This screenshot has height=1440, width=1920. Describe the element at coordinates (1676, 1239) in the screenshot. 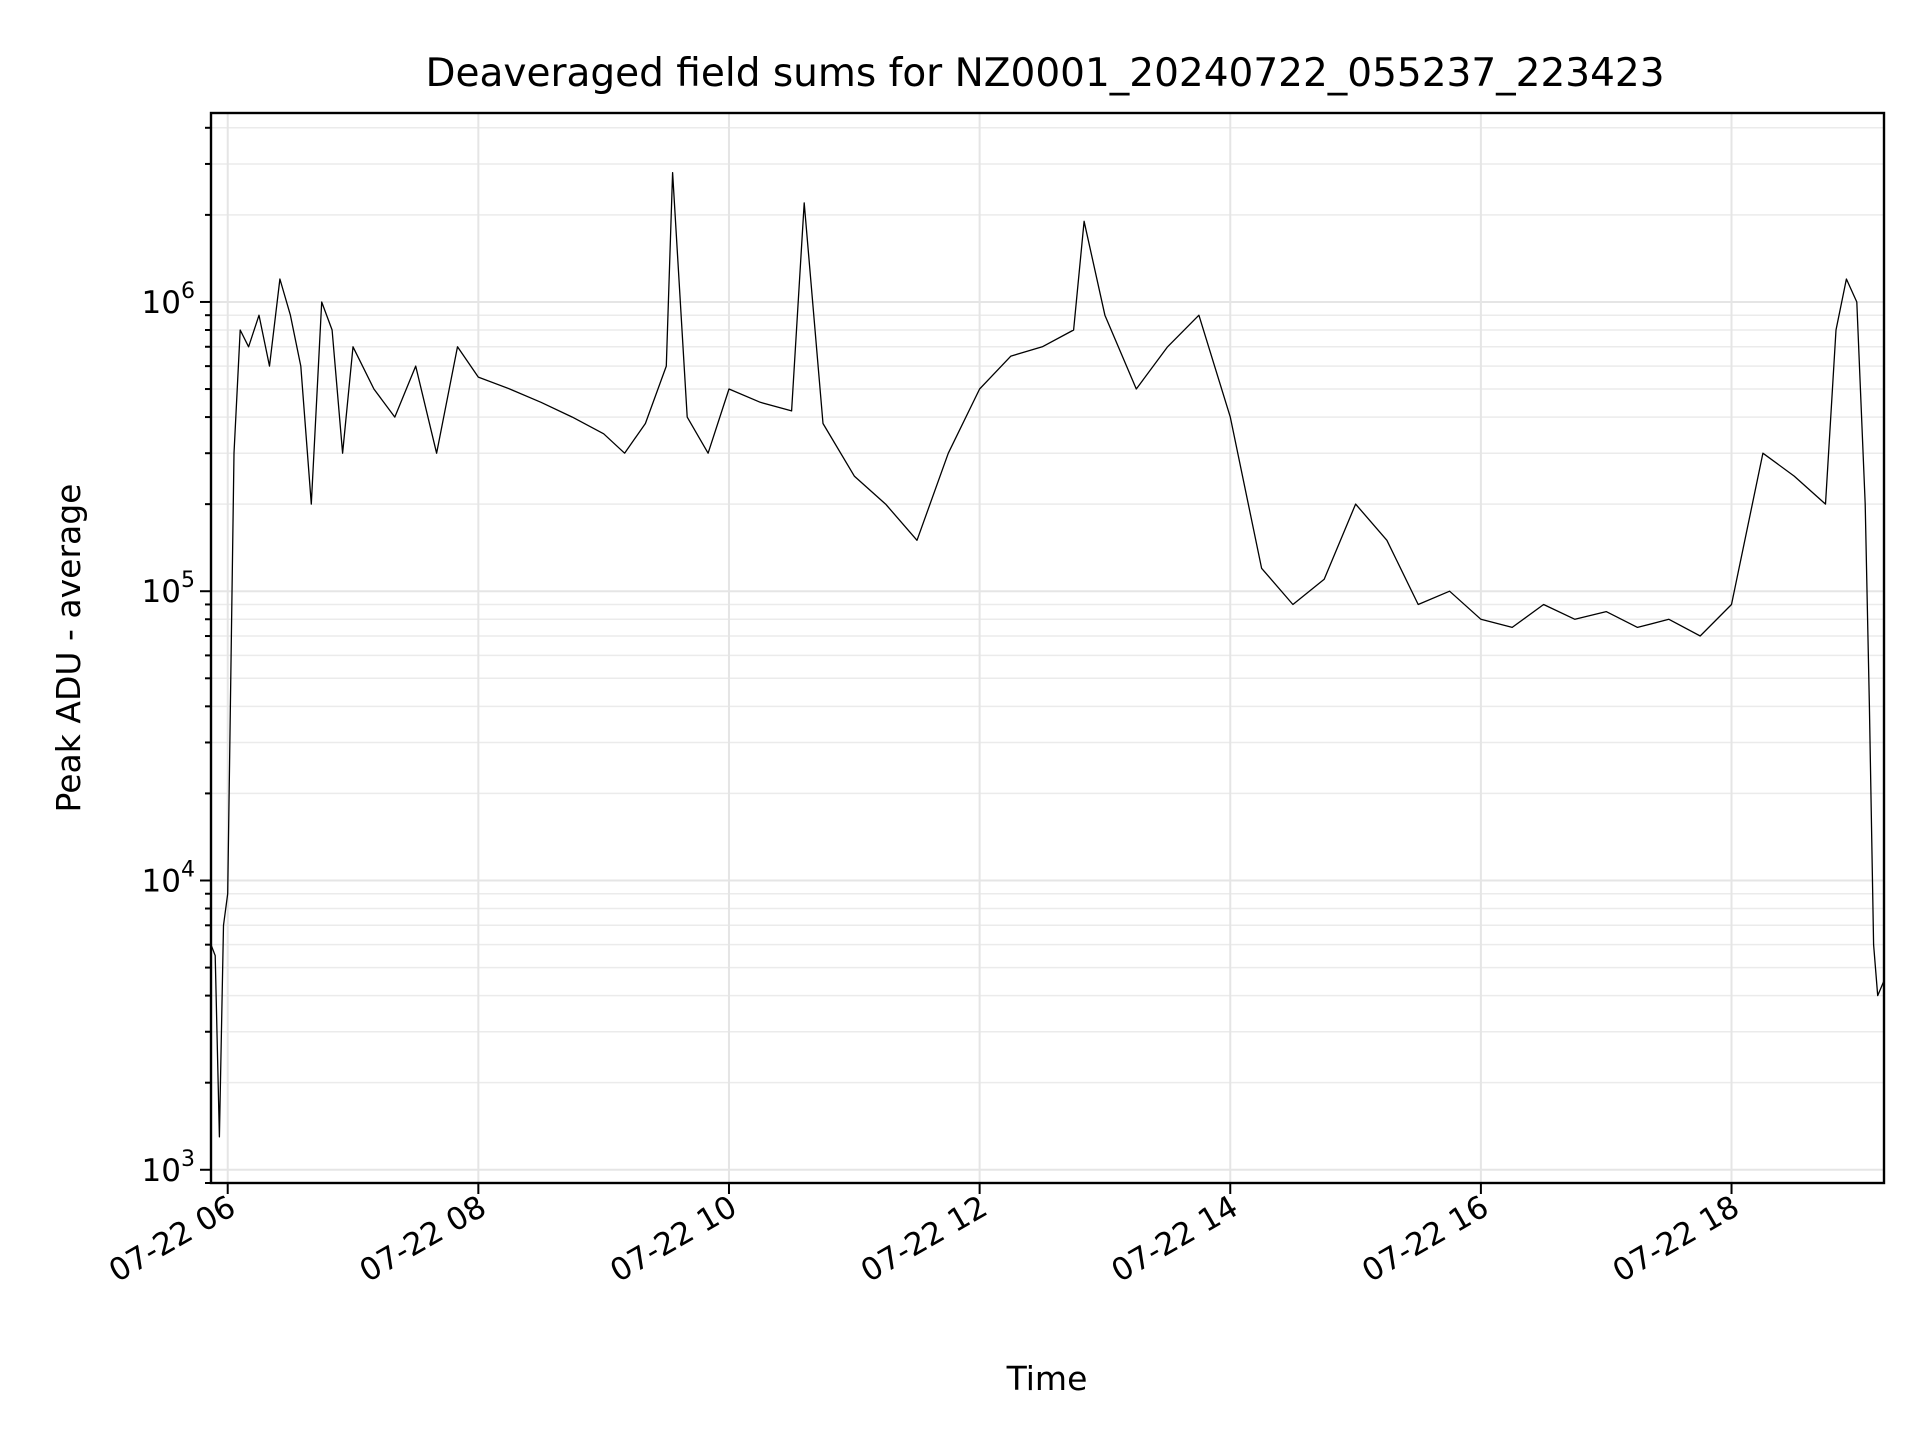

I see `x-tick-label: 07-22 18` at that location.